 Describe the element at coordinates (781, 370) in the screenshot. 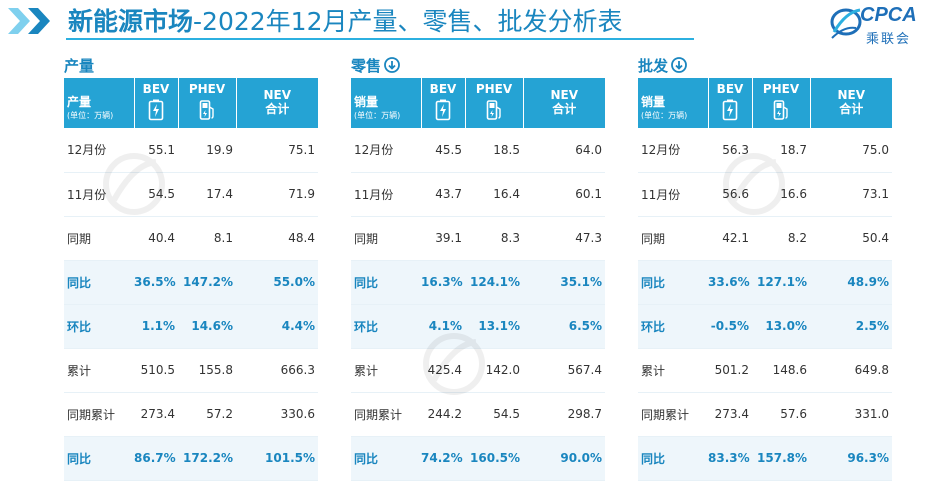

I see `cell-phev: 148.6` at that location.